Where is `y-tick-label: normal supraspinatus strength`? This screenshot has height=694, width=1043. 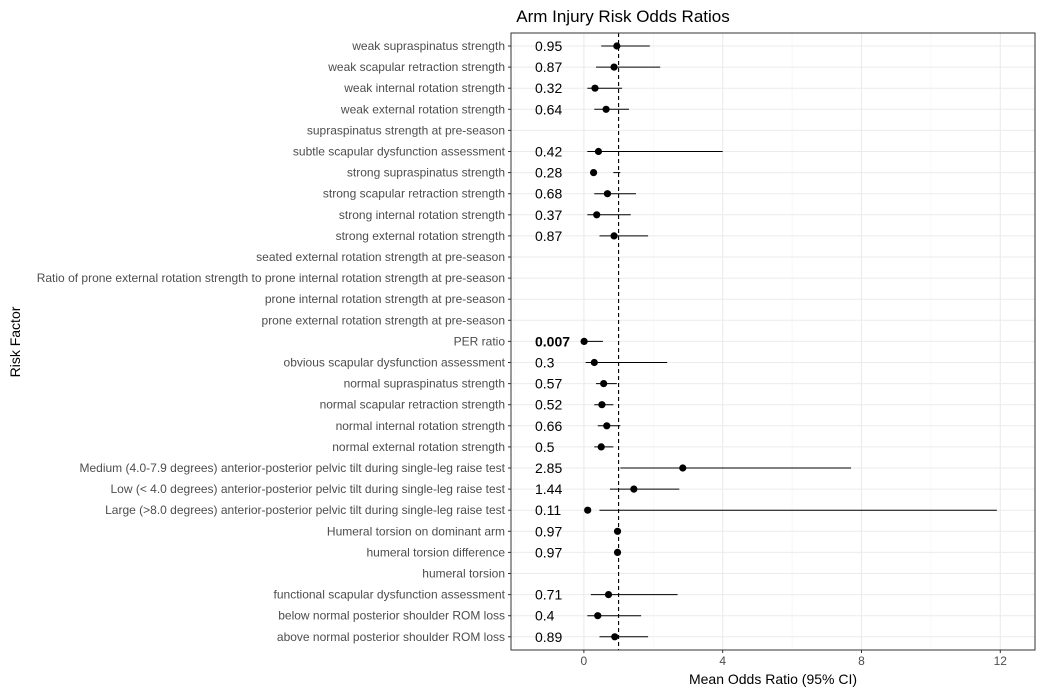
y-tick-label: normal supraspinatus strength is located at coordinates (424, 384).